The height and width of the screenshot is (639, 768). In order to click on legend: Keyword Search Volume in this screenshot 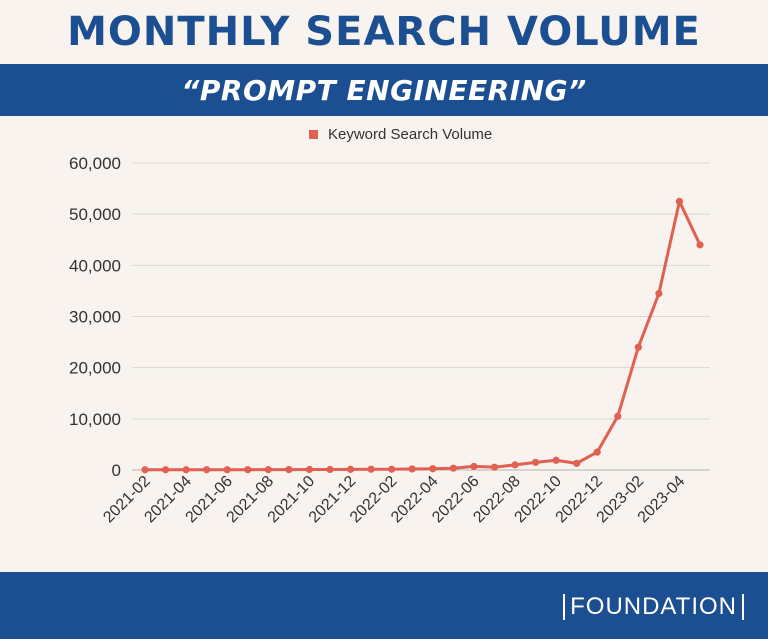, I will do `click(400, 134)`.